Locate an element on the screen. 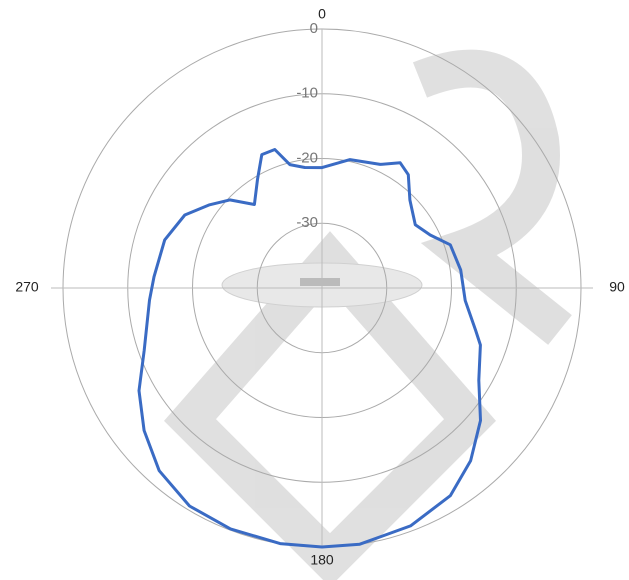  r-tick-label: 0 is located at coordinates (314, 28).